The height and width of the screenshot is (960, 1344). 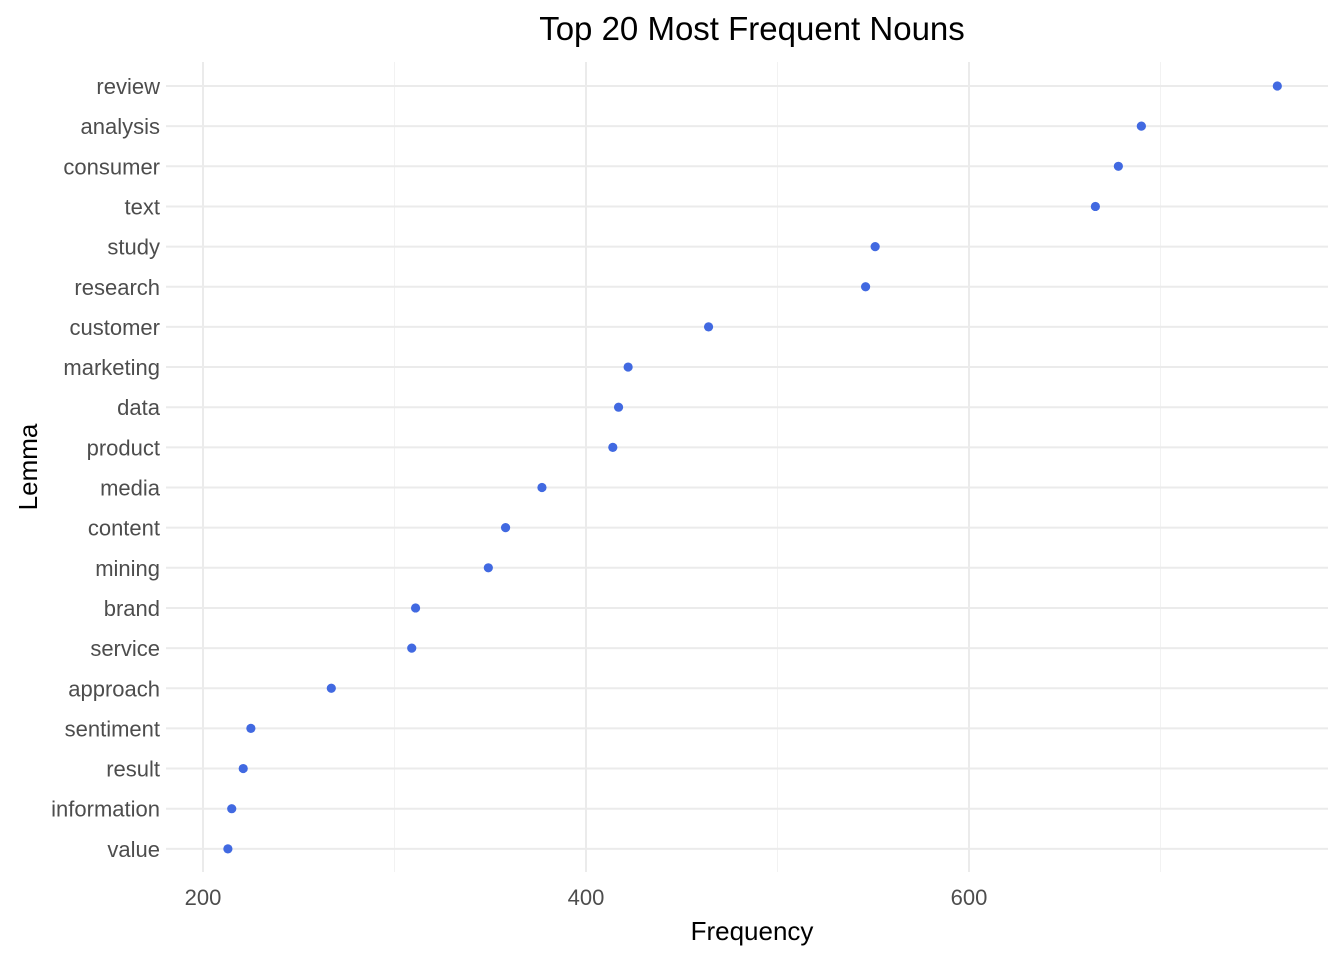 What do you see at coordinates (865, 287) in the screenshot?
I see `data-point-research` at bounding box center [865, 287].